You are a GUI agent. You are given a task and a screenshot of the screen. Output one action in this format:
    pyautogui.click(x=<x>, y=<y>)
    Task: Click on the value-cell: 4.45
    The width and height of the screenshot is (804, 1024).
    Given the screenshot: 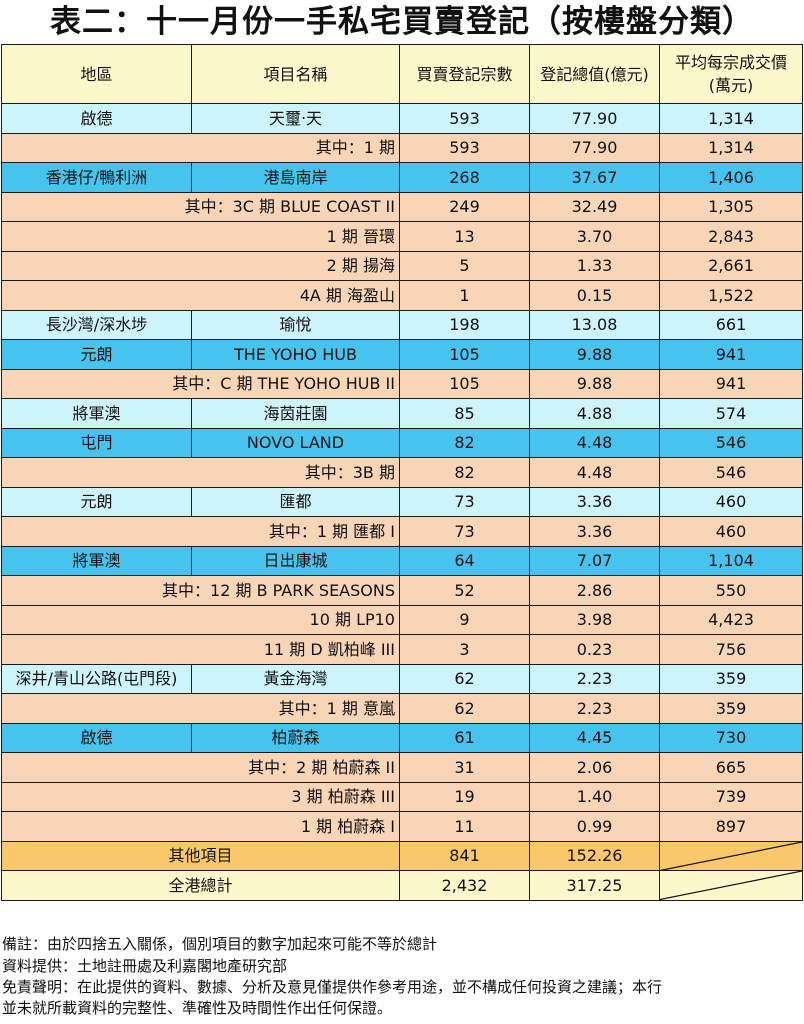 What is the action you would take?
    pyautogui.click(x=594, y=737)
    